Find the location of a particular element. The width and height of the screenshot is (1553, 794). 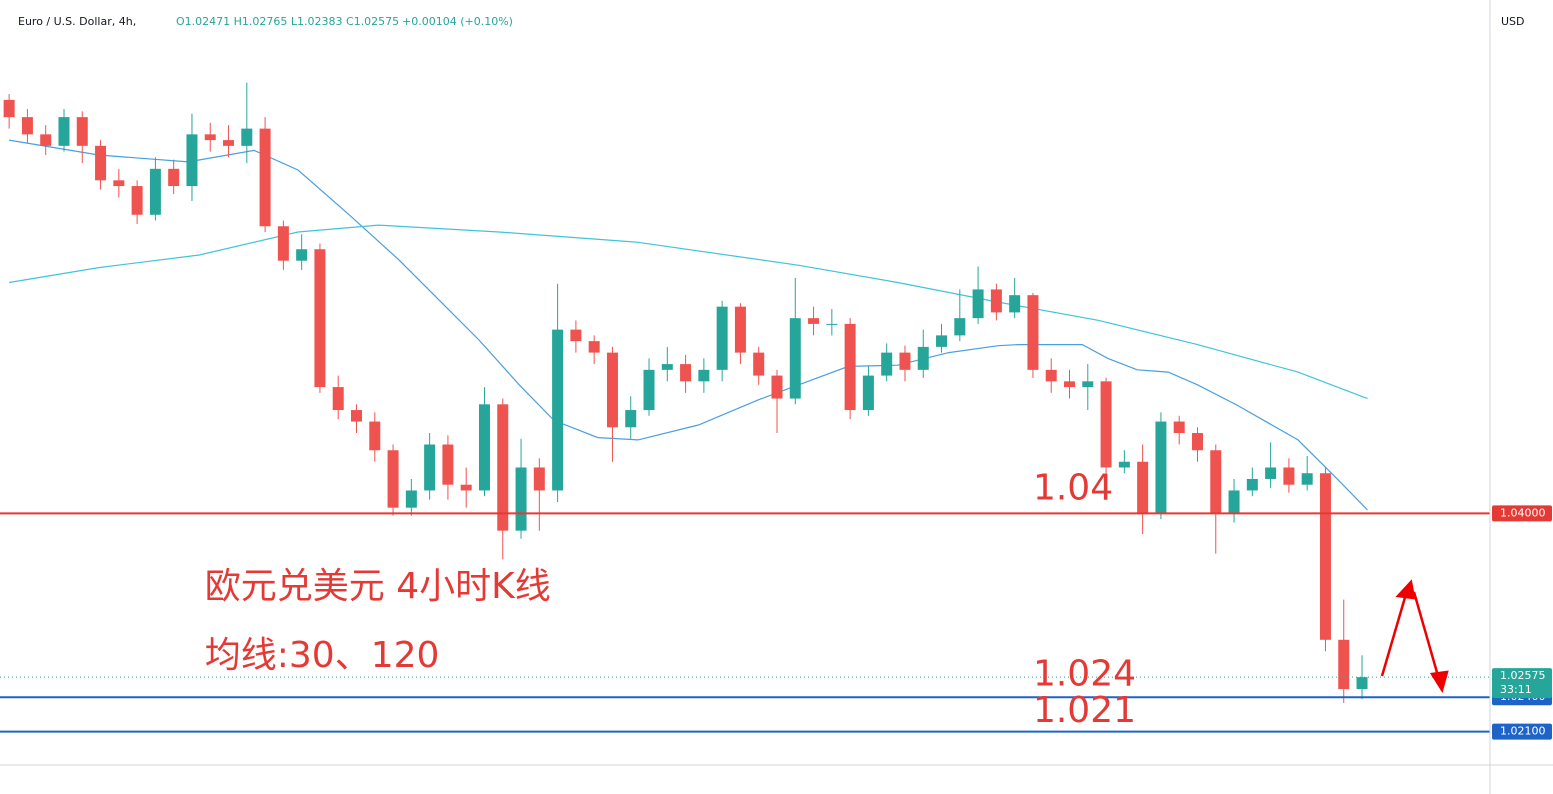

arrow-down is located at coordinates (1426, 634).